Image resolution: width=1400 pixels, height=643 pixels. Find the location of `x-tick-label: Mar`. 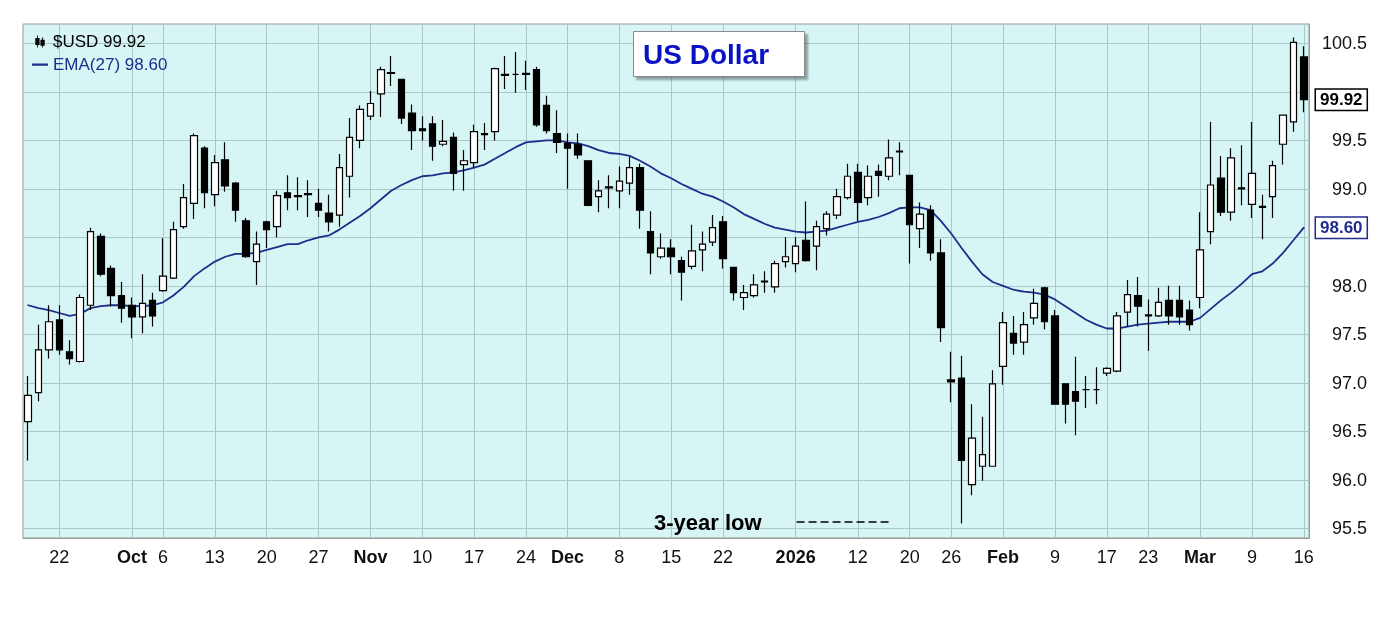

x-tick-label: Mar is located at coordinates (1200, 557).